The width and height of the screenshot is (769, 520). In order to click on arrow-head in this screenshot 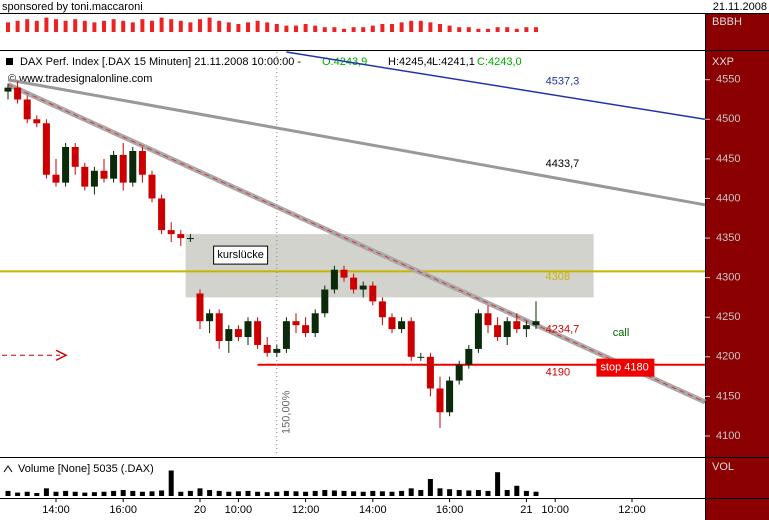, I will do `click(61, 355)`.